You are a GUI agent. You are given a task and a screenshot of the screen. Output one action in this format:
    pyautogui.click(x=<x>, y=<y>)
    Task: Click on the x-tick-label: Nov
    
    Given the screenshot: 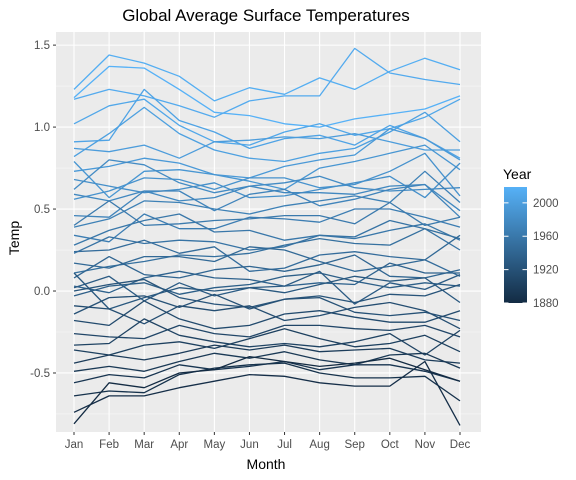 What is the action you would take?
    pyautogui.click(x=425, y=445)
    